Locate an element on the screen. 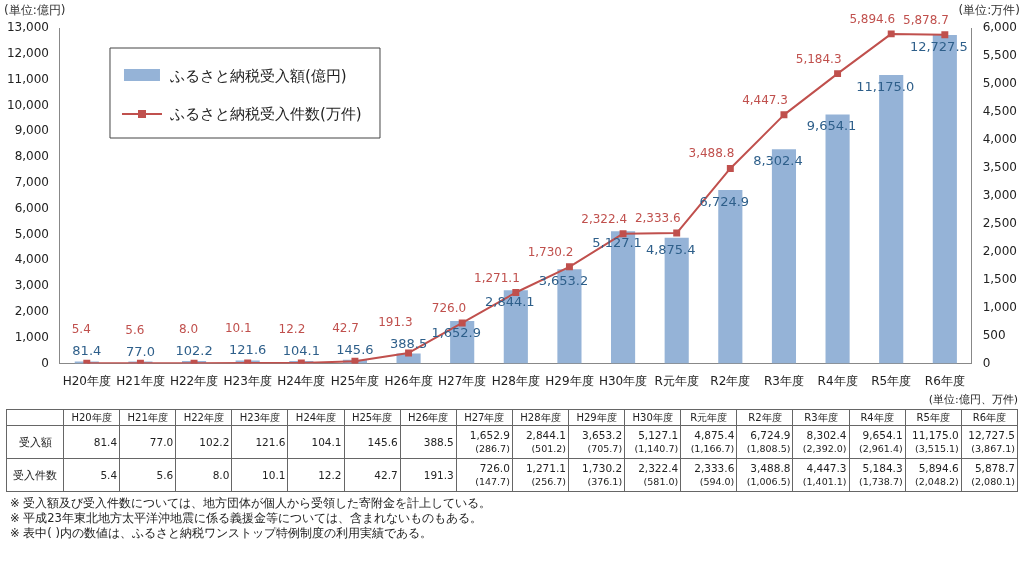 The height and width of the screenshot is (585, 1024). data-label: 5,878.7 is located at coordinates (926, 19).